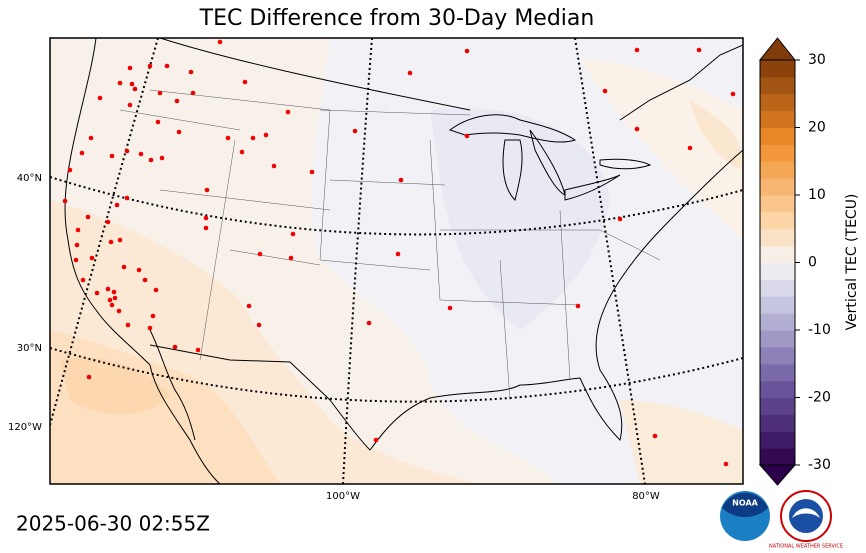 This screenshot has height=553, width=866. What do you see at coordinates (25, 427) in the screenshot?
I see `lon-label: 120°W` at bounding box center [25, 427].